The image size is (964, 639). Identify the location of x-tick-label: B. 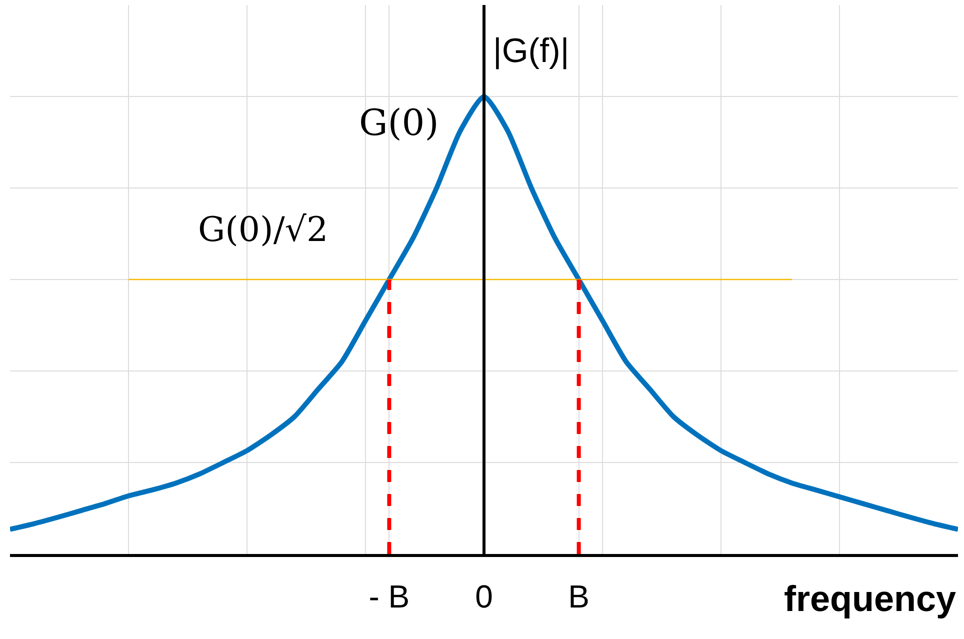
(579, 596).